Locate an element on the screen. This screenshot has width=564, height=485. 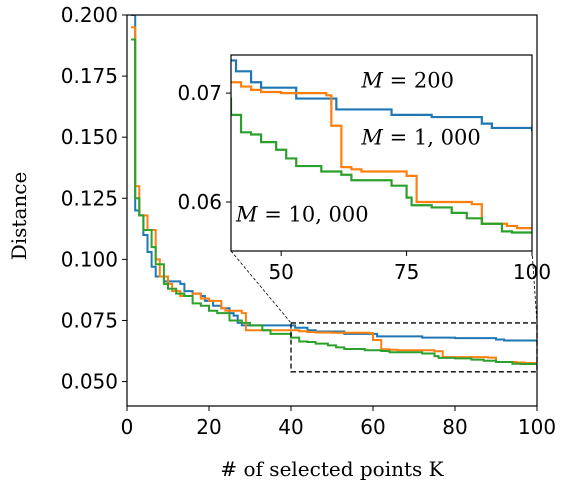
zoom-indicator is located at coordinates (384, 311).